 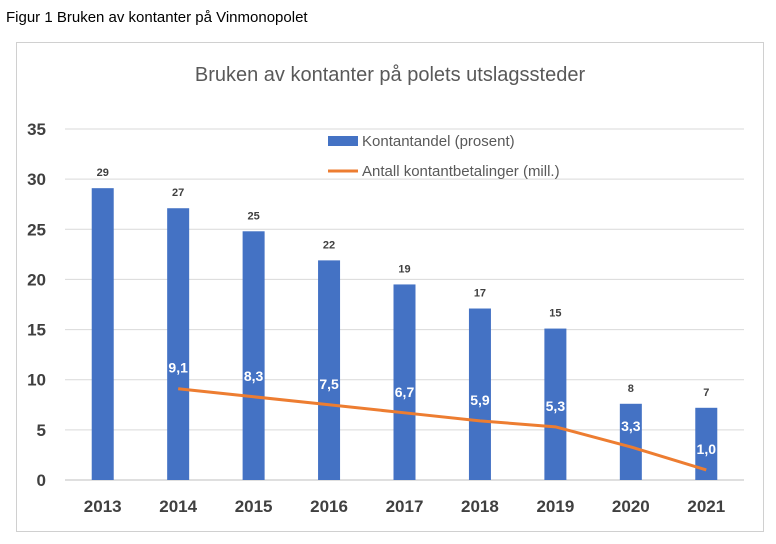 I want to click on bar-data-label: 29, so click(x=103, y=173).